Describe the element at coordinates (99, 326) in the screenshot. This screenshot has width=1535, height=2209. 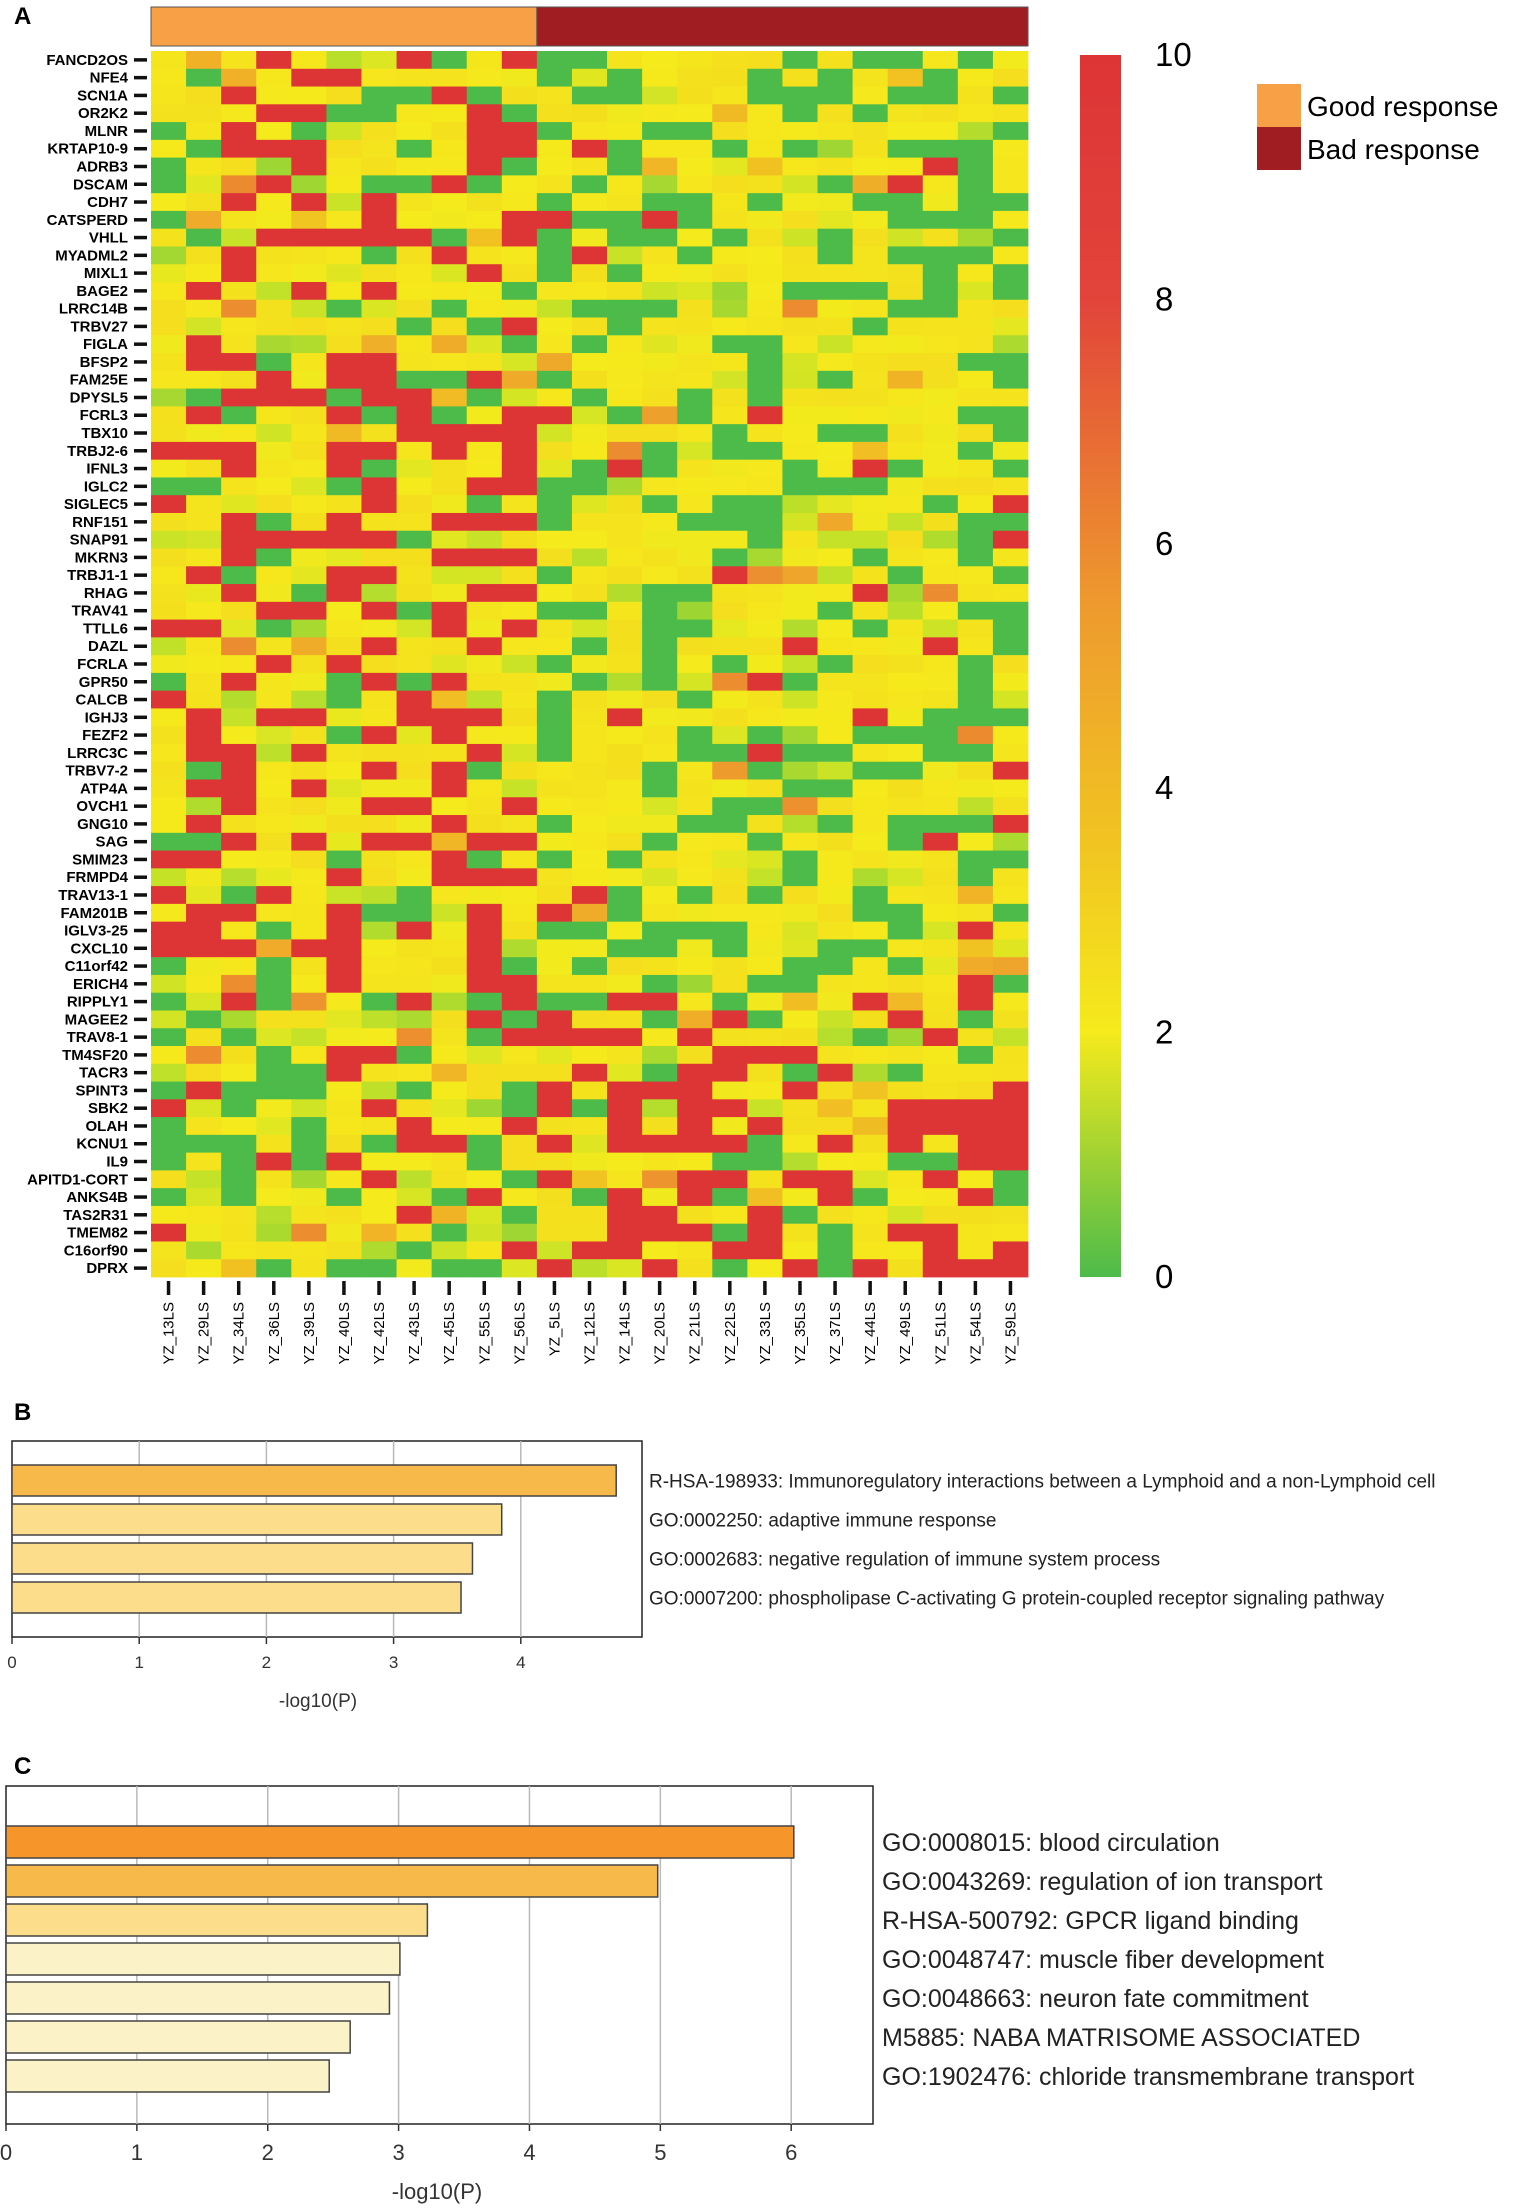
I see `row-label: TRBV27` at that location.